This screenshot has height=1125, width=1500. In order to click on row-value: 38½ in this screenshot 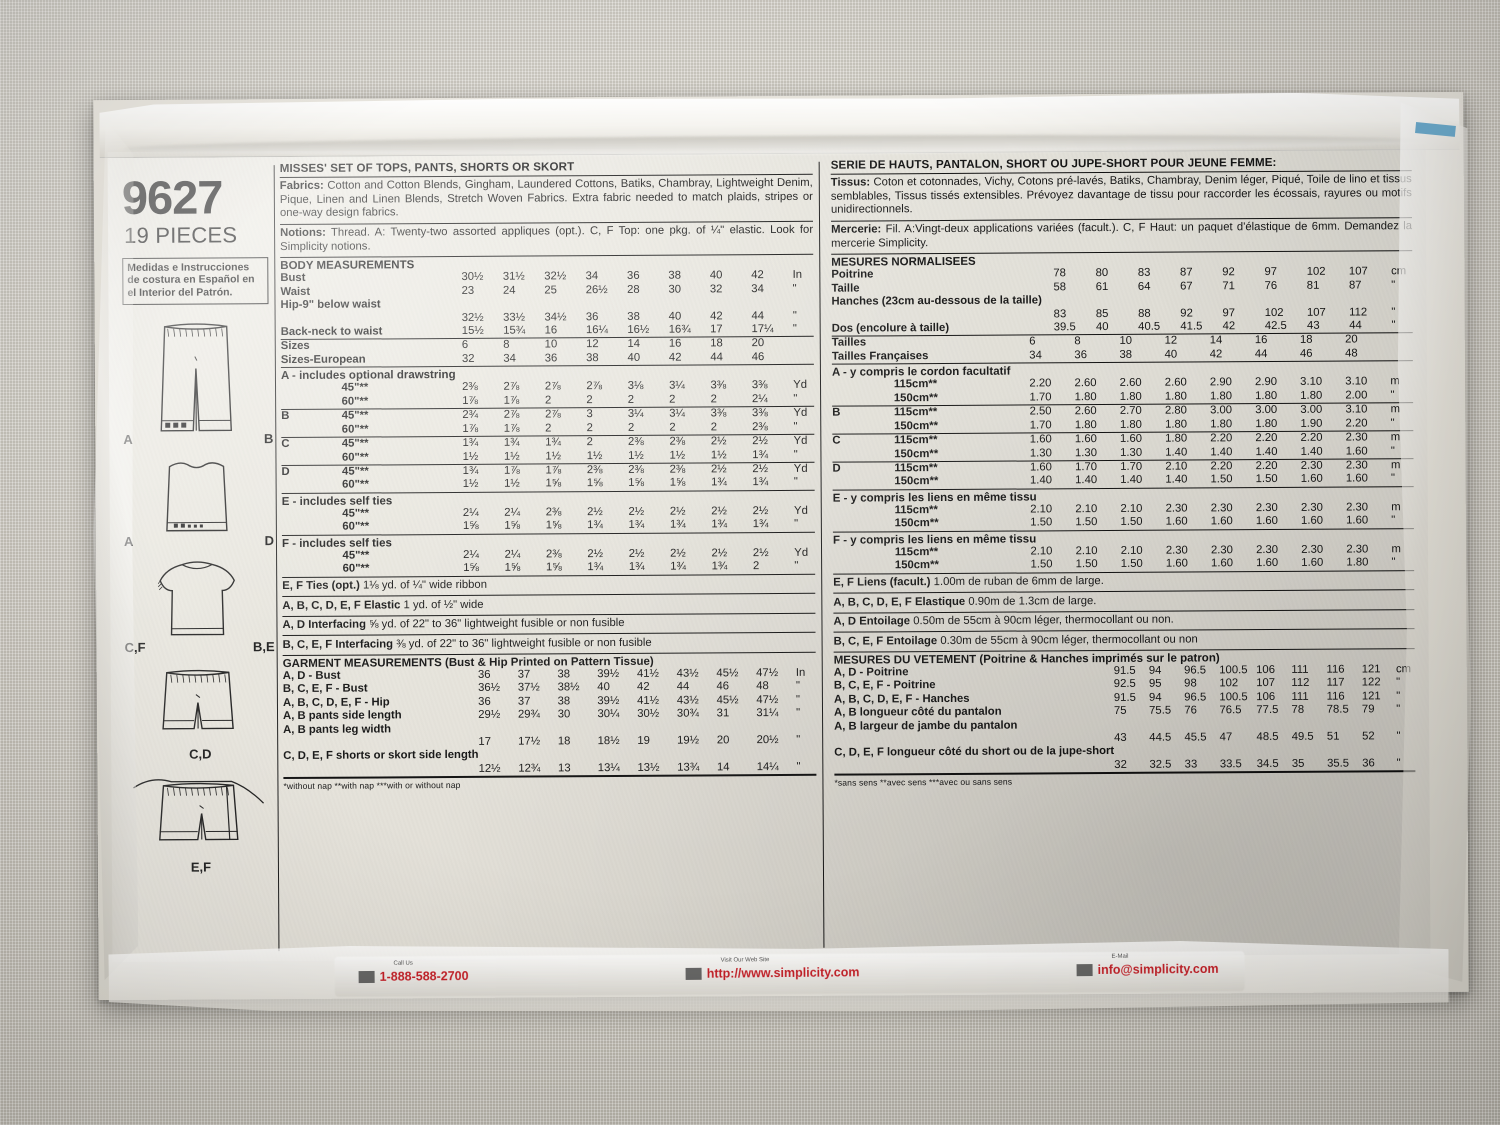, I will do `click(568, 687)`.